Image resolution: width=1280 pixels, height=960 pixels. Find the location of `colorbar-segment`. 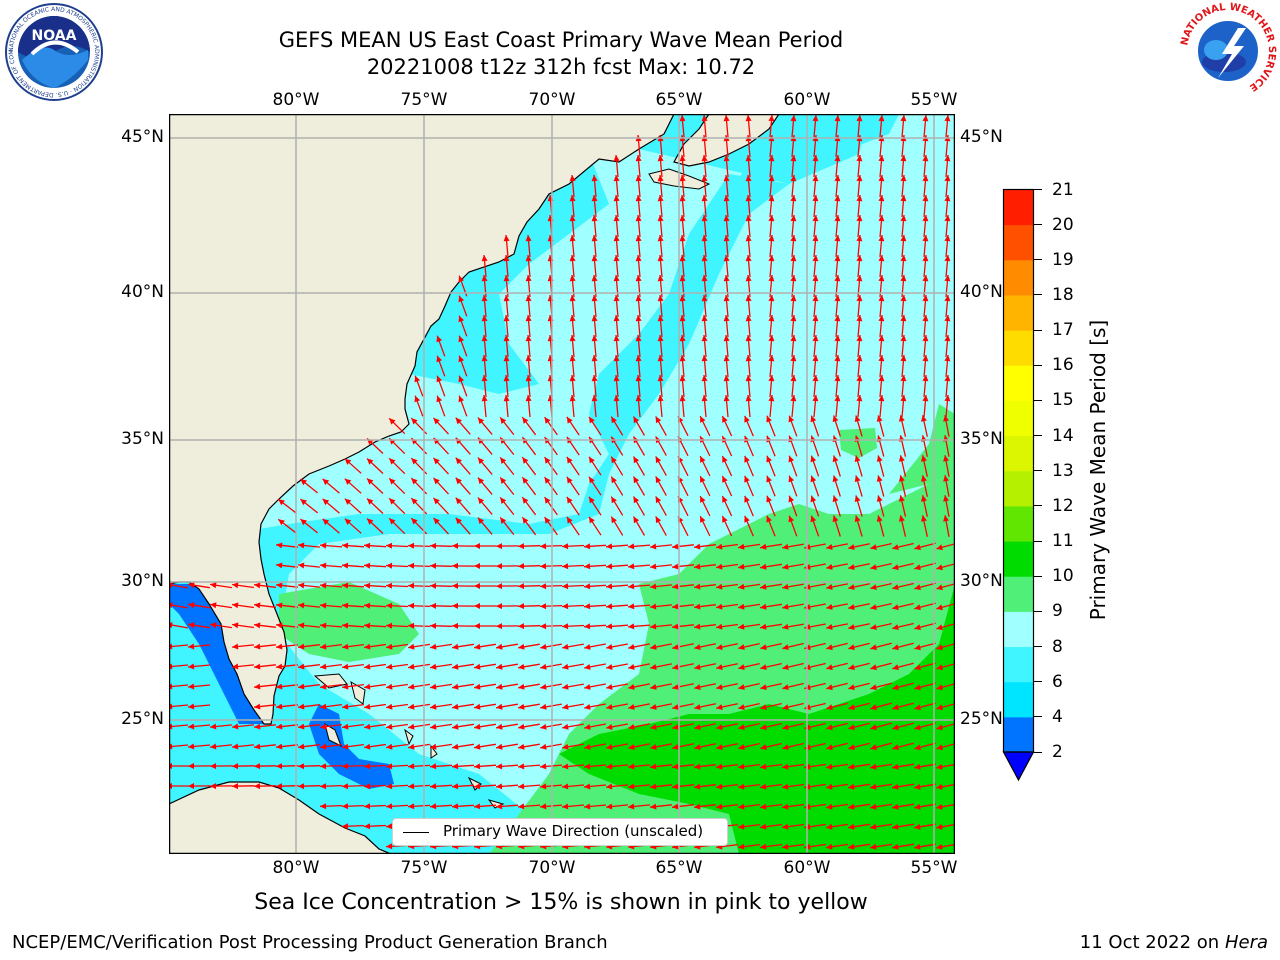

colorbar-segment is located at coordinates (1018, 418).